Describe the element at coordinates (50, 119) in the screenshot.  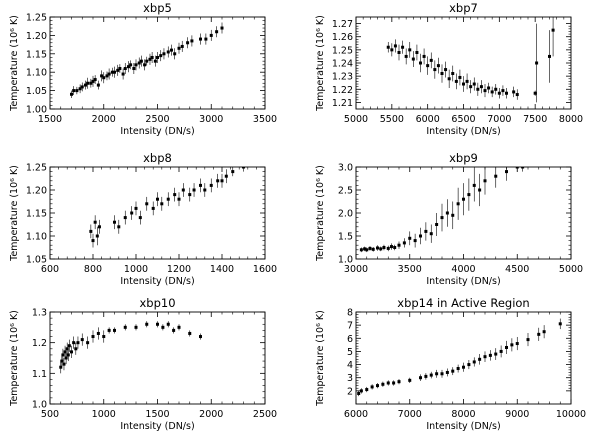
I see `x-tick-label: 1500` at that location.